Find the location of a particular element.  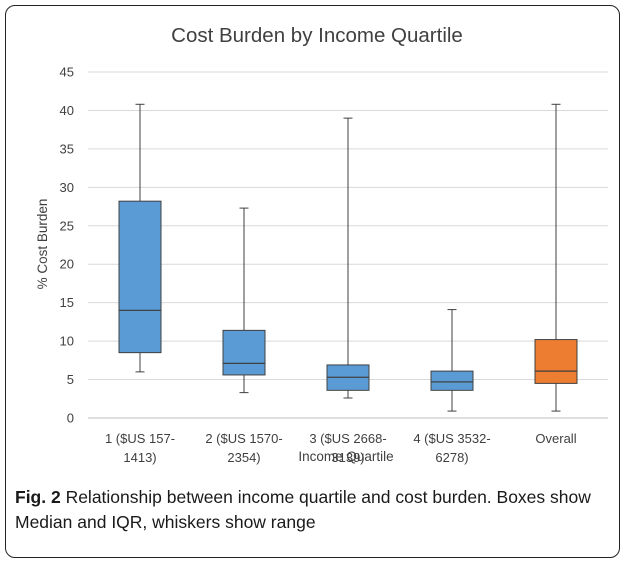

chart-title: Cost Burden by Income Quartile is located at coordinates (317, 35).